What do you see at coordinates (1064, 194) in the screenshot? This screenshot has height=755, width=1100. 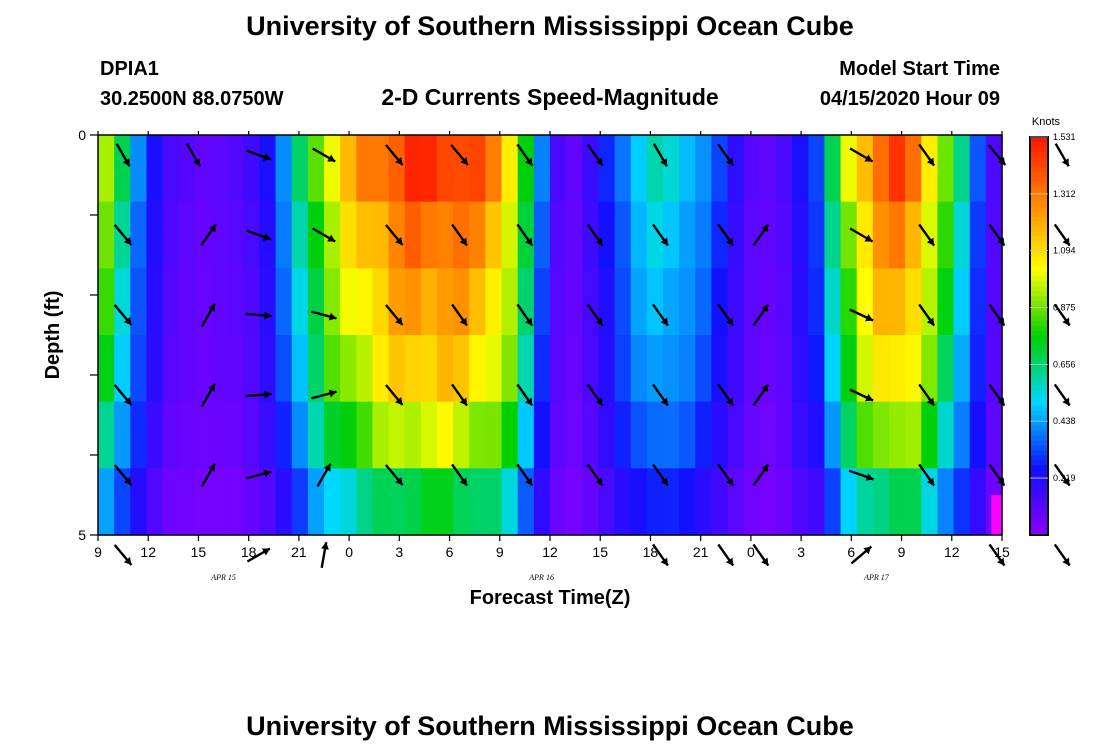 I see `colorbar-tick-label: 1.312` at bounding box center [1064, 194].